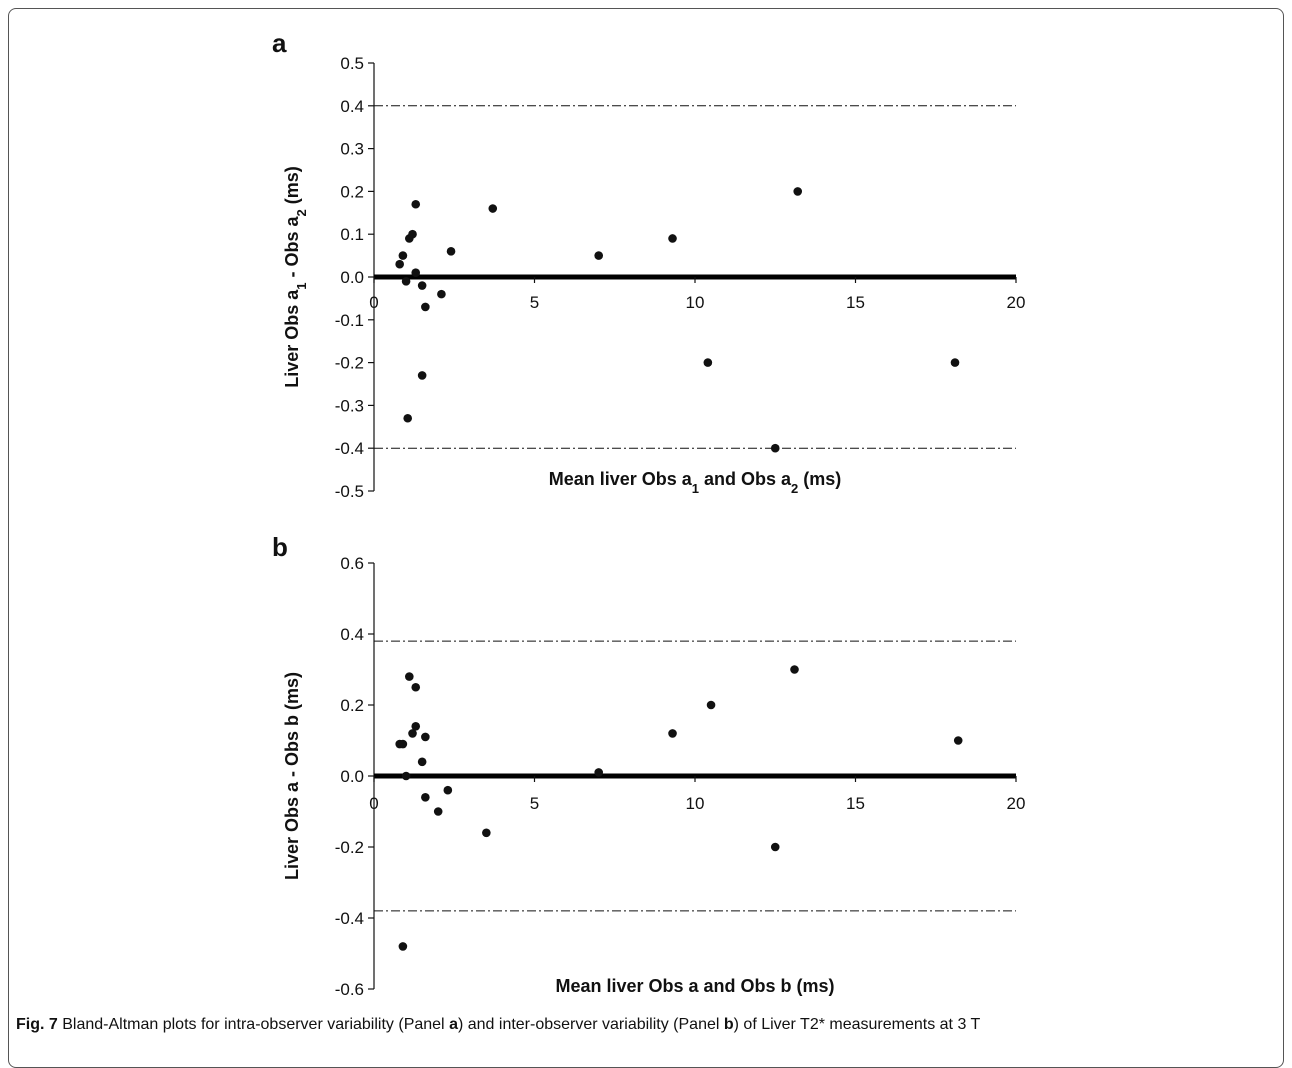  What do you see at coordinates (280, 547) in the screenshot?
I see `panel-label-b: b` at bounding box center [280, 547].